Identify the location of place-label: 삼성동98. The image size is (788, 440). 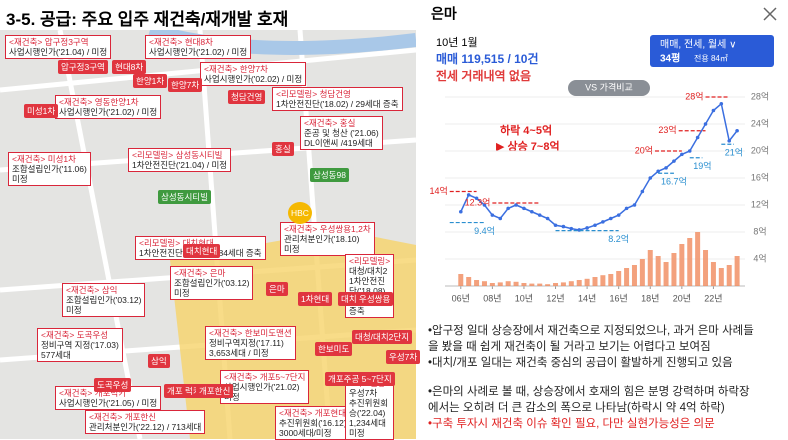
(329, 175).